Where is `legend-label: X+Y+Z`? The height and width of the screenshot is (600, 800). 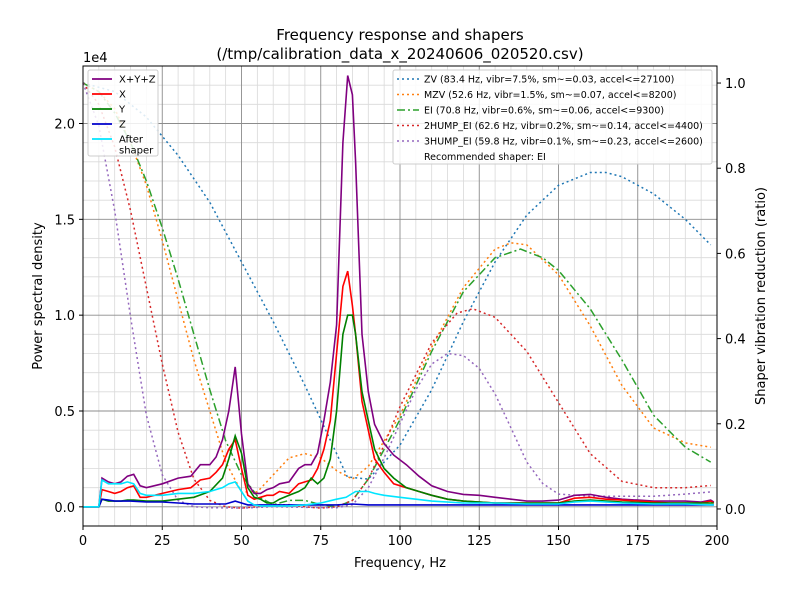
legend-label: X+Y+Z is located at coordinates (137, 80).